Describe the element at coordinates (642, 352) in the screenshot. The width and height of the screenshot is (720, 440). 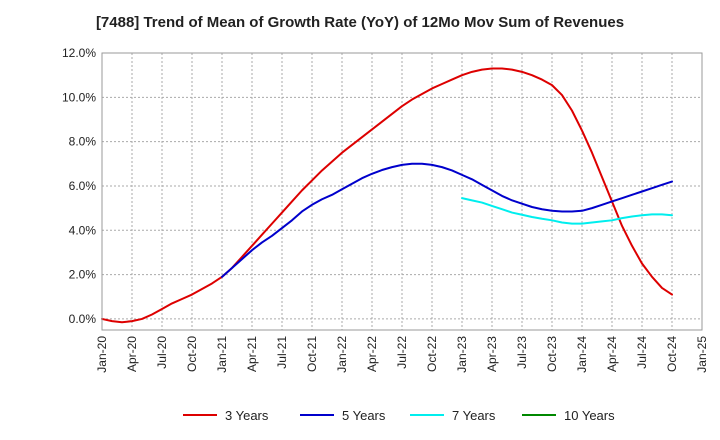
I see `x-tick-label: Jul-24` at that location.